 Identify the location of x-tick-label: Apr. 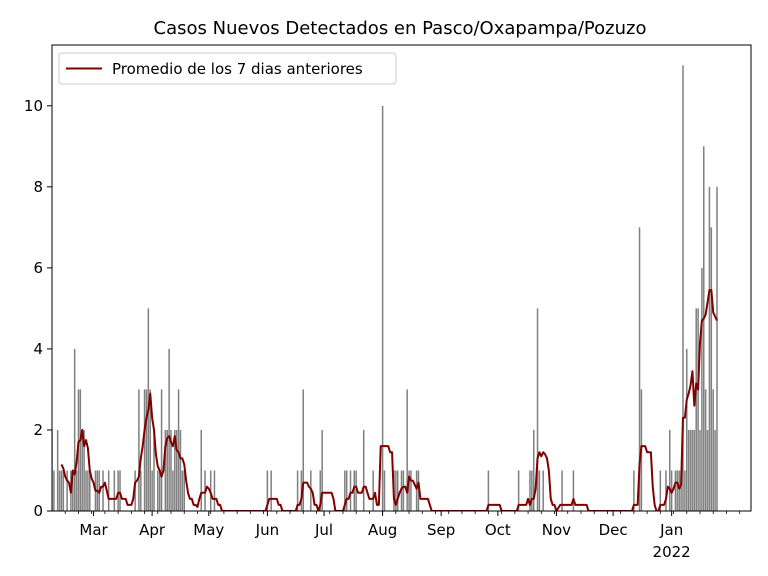
(152, 530).